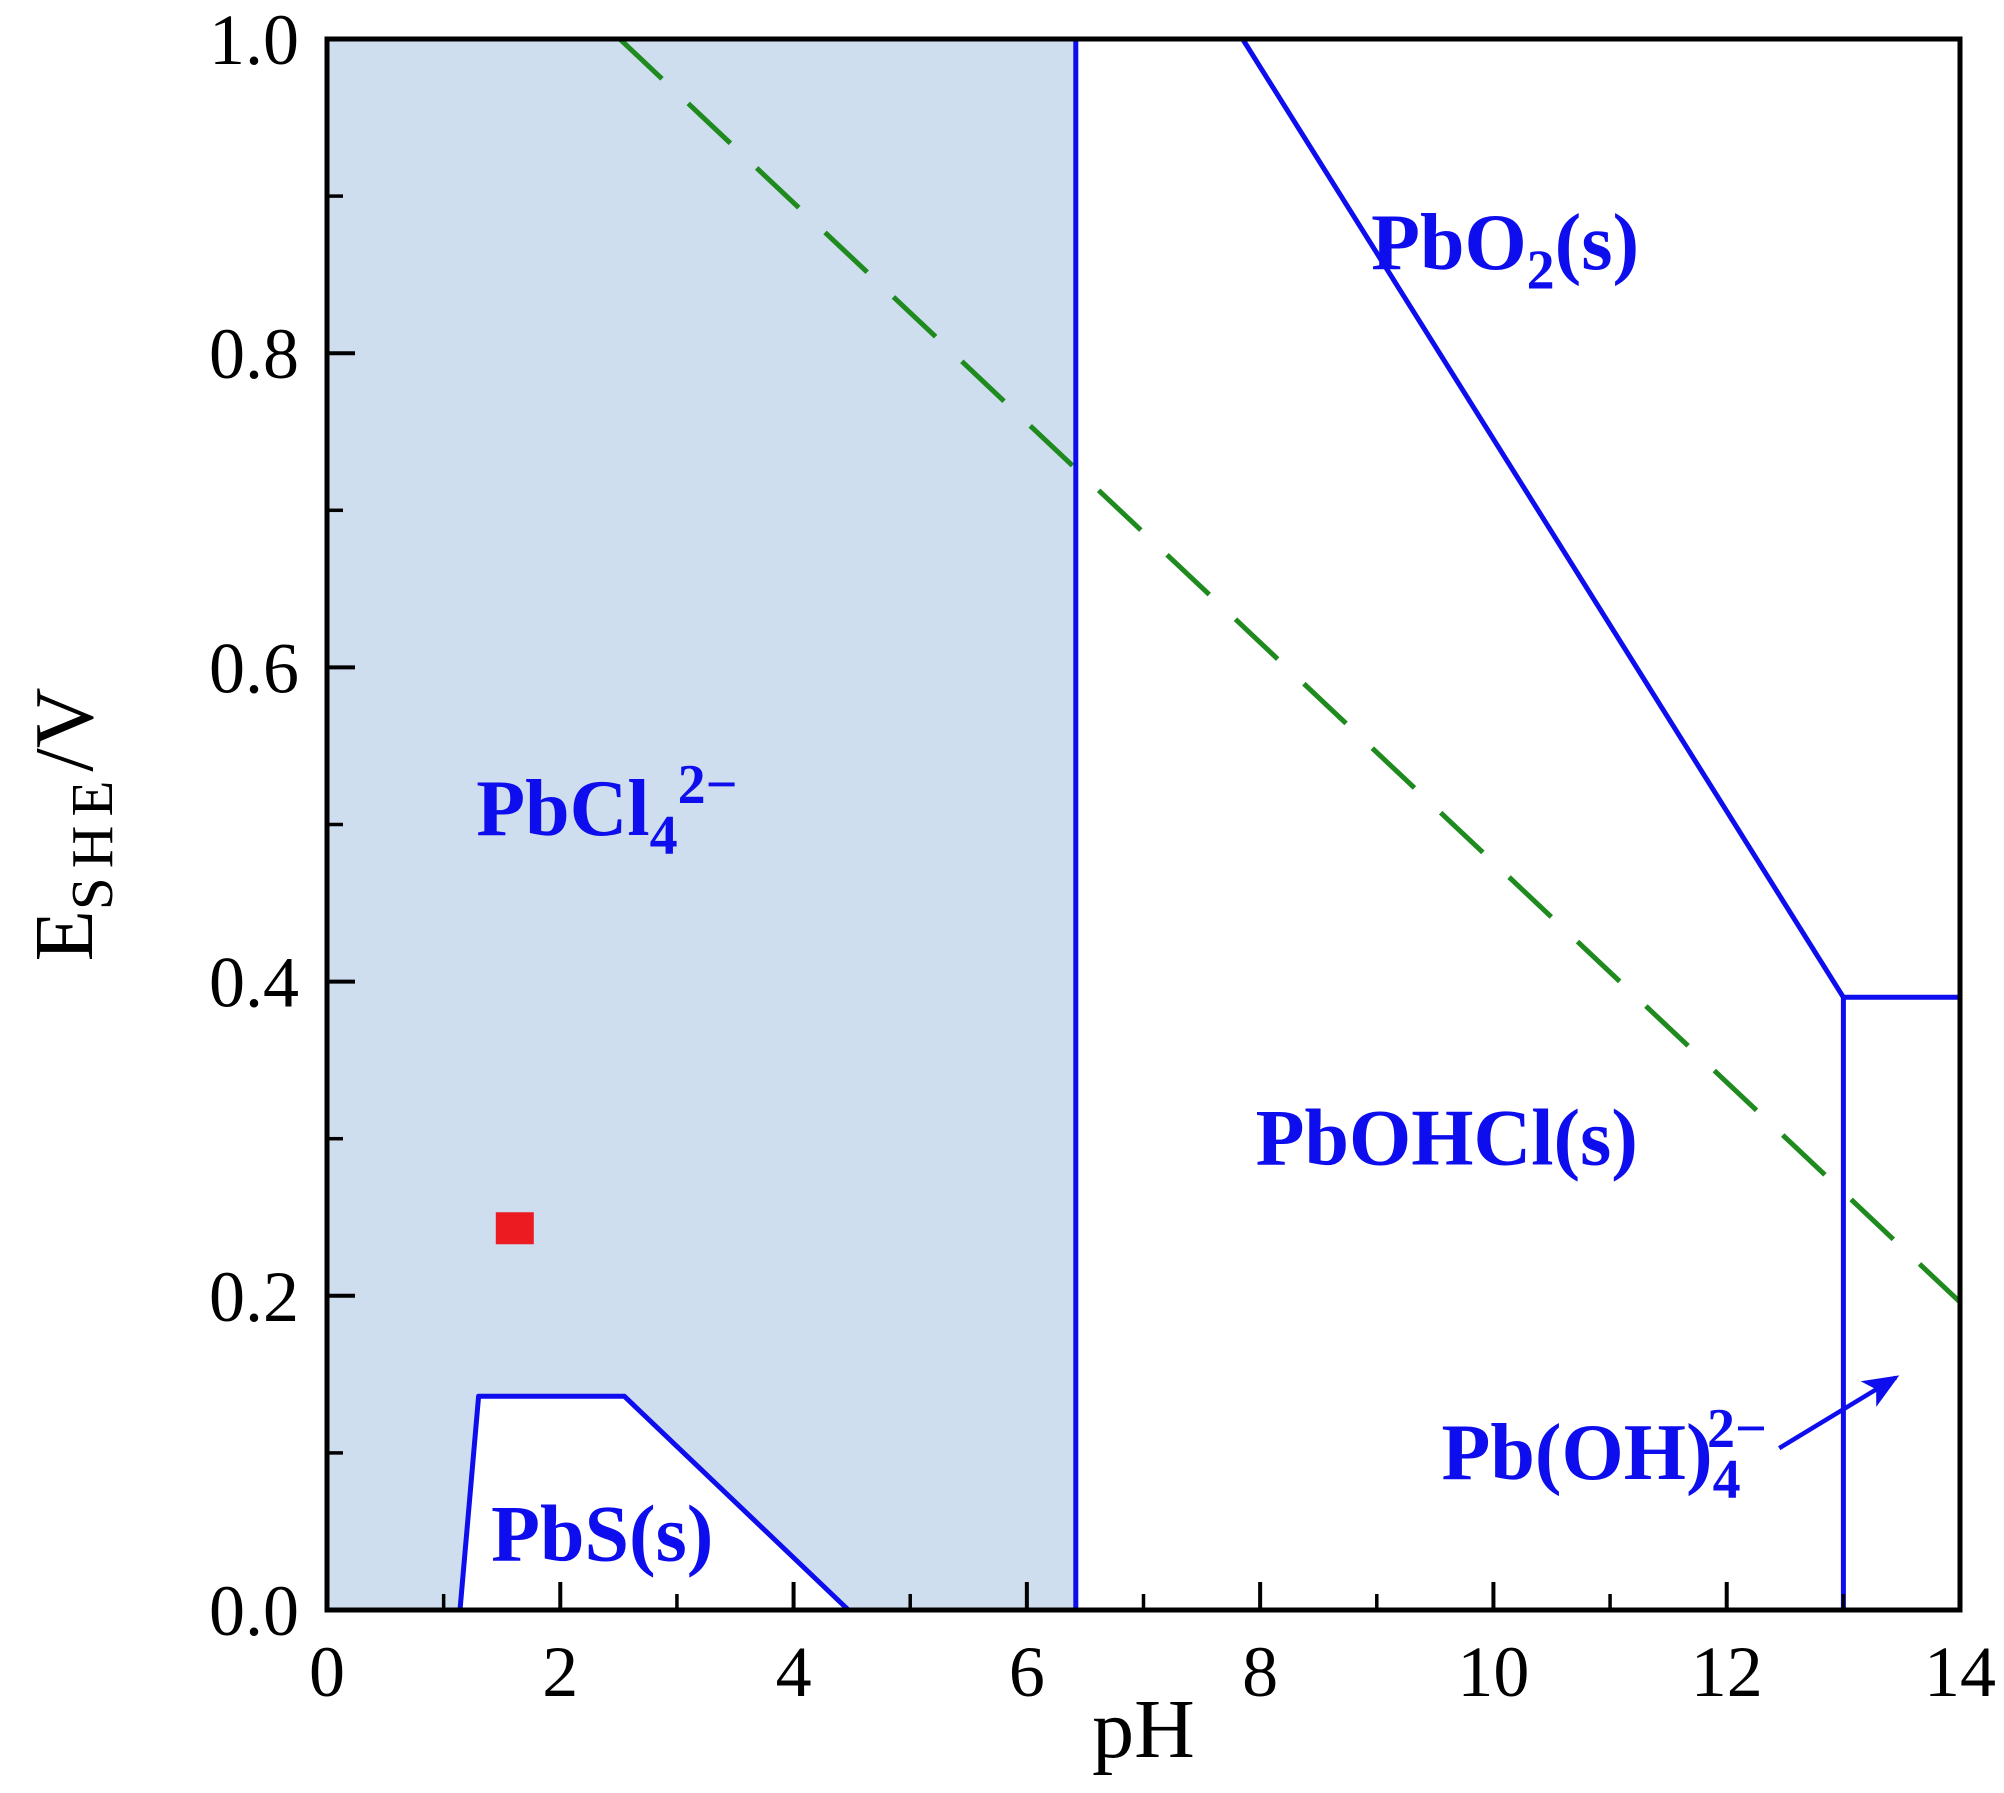  What do you see at coordinates (254, 1297) in the screenshot?
I see `y-tick-label: 0.2` at bounding box center [254, 1297].